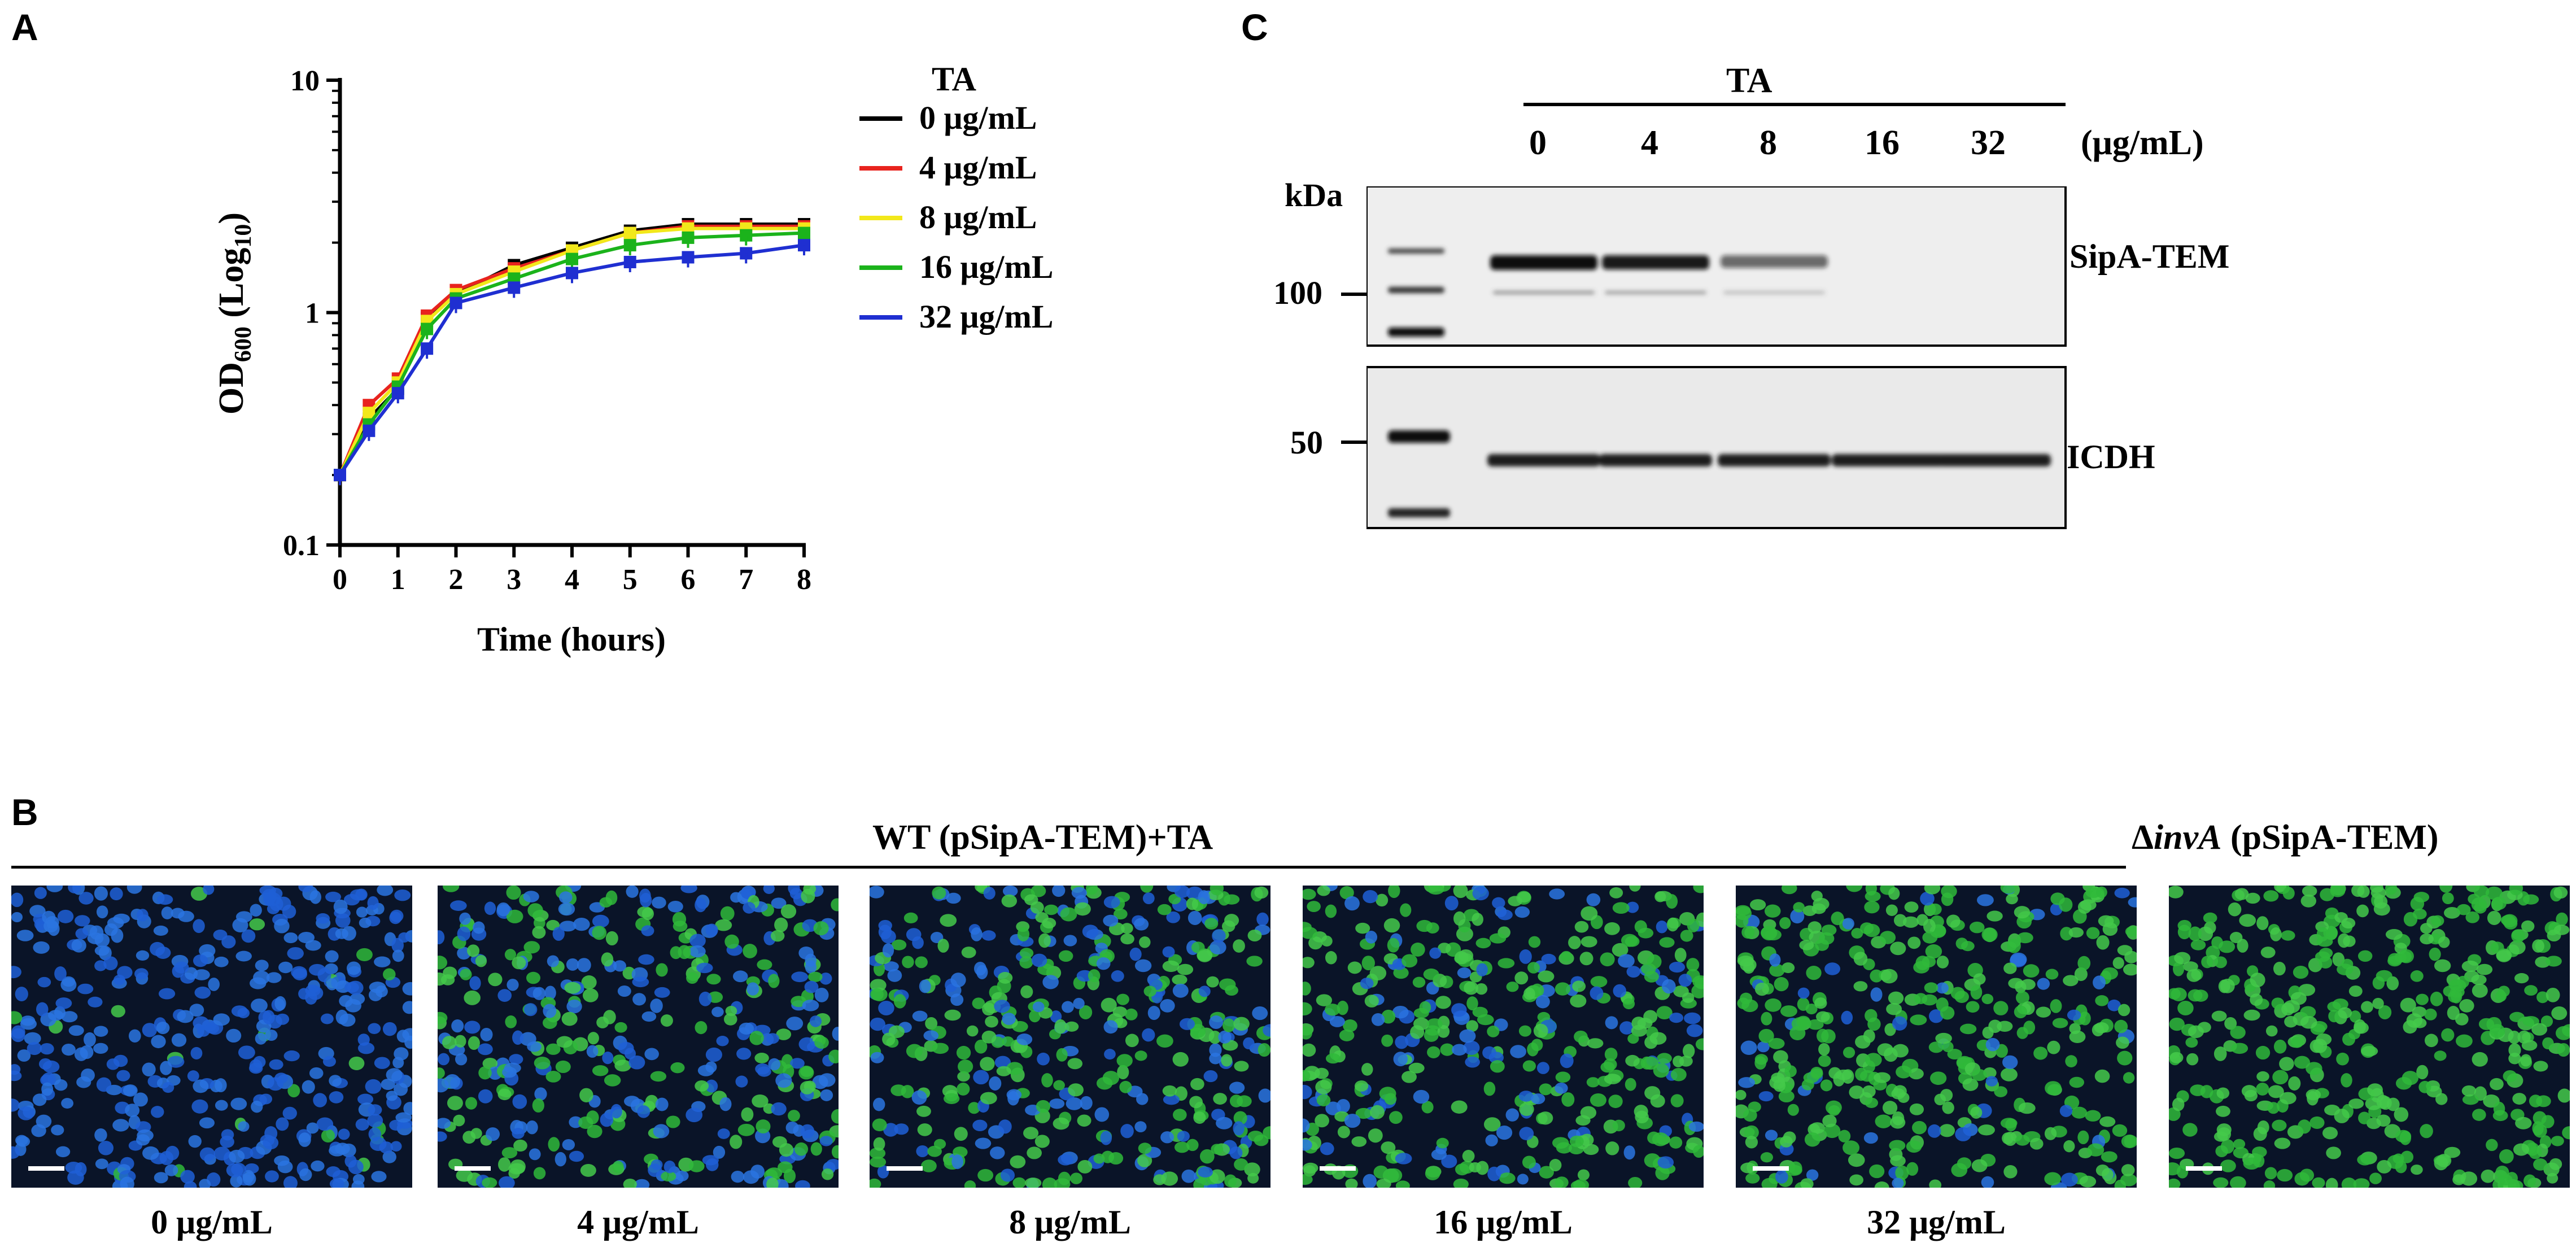 Image resolution: width=2576 pixels, height=1256 pixels. I want to click on y-tick-label: 0.1, so click(301, 546).